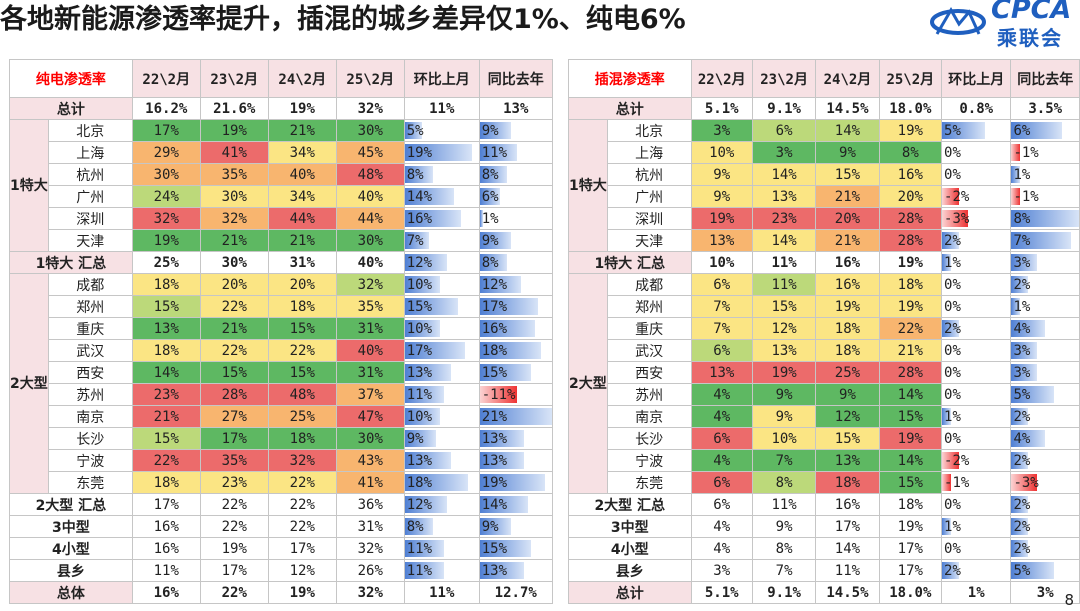 This screenshot has width=1080, height=611. I want to click on city-row: 东莞 18% 23% 22% 41% 18% 19%, so click(281, 482).